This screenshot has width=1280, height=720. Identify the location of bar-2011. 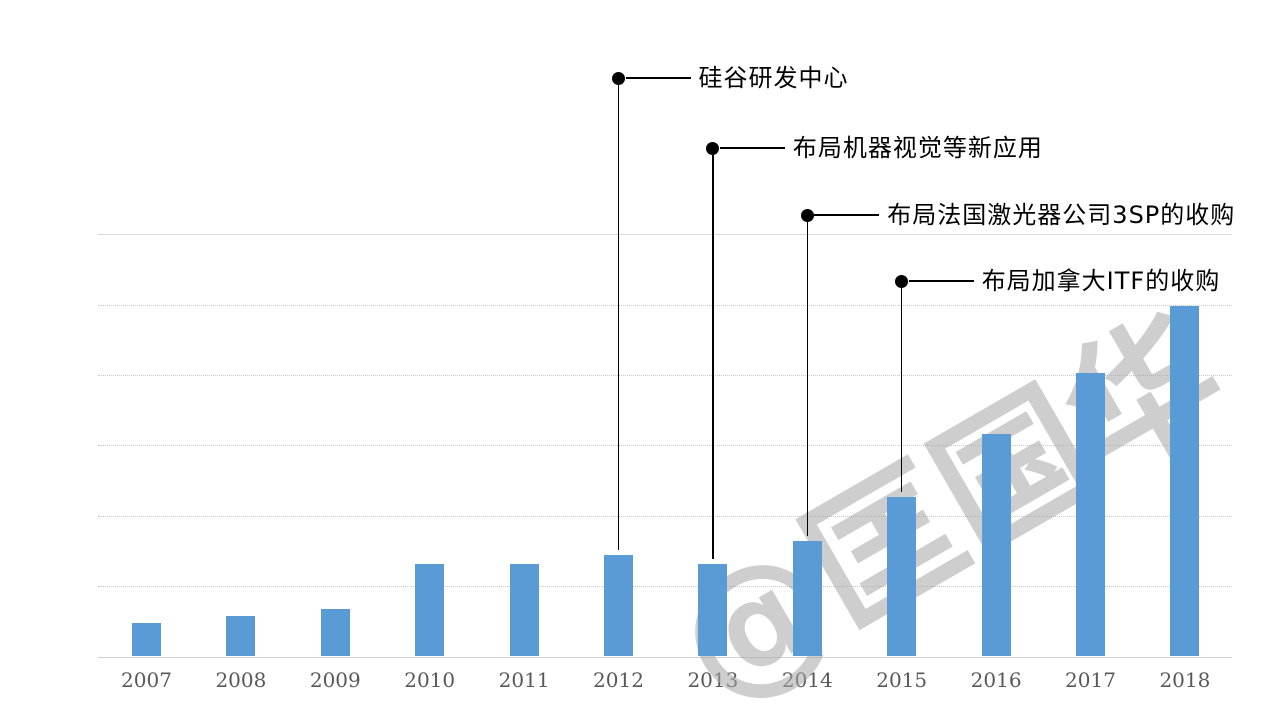
(524, 610).